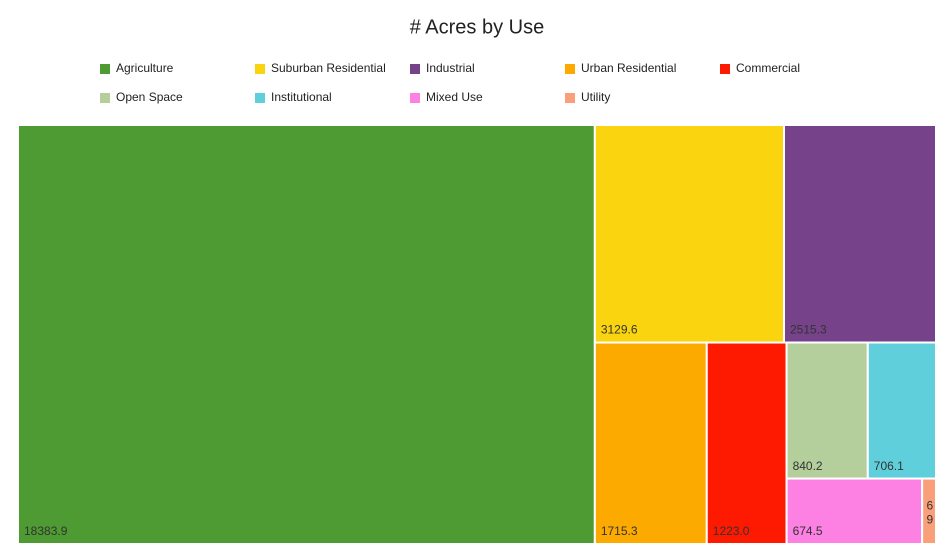  What do you see at coordinates (808, 330) in the screenshot?
I see `value-label: 2515.3` at bounding box center [808, 330].